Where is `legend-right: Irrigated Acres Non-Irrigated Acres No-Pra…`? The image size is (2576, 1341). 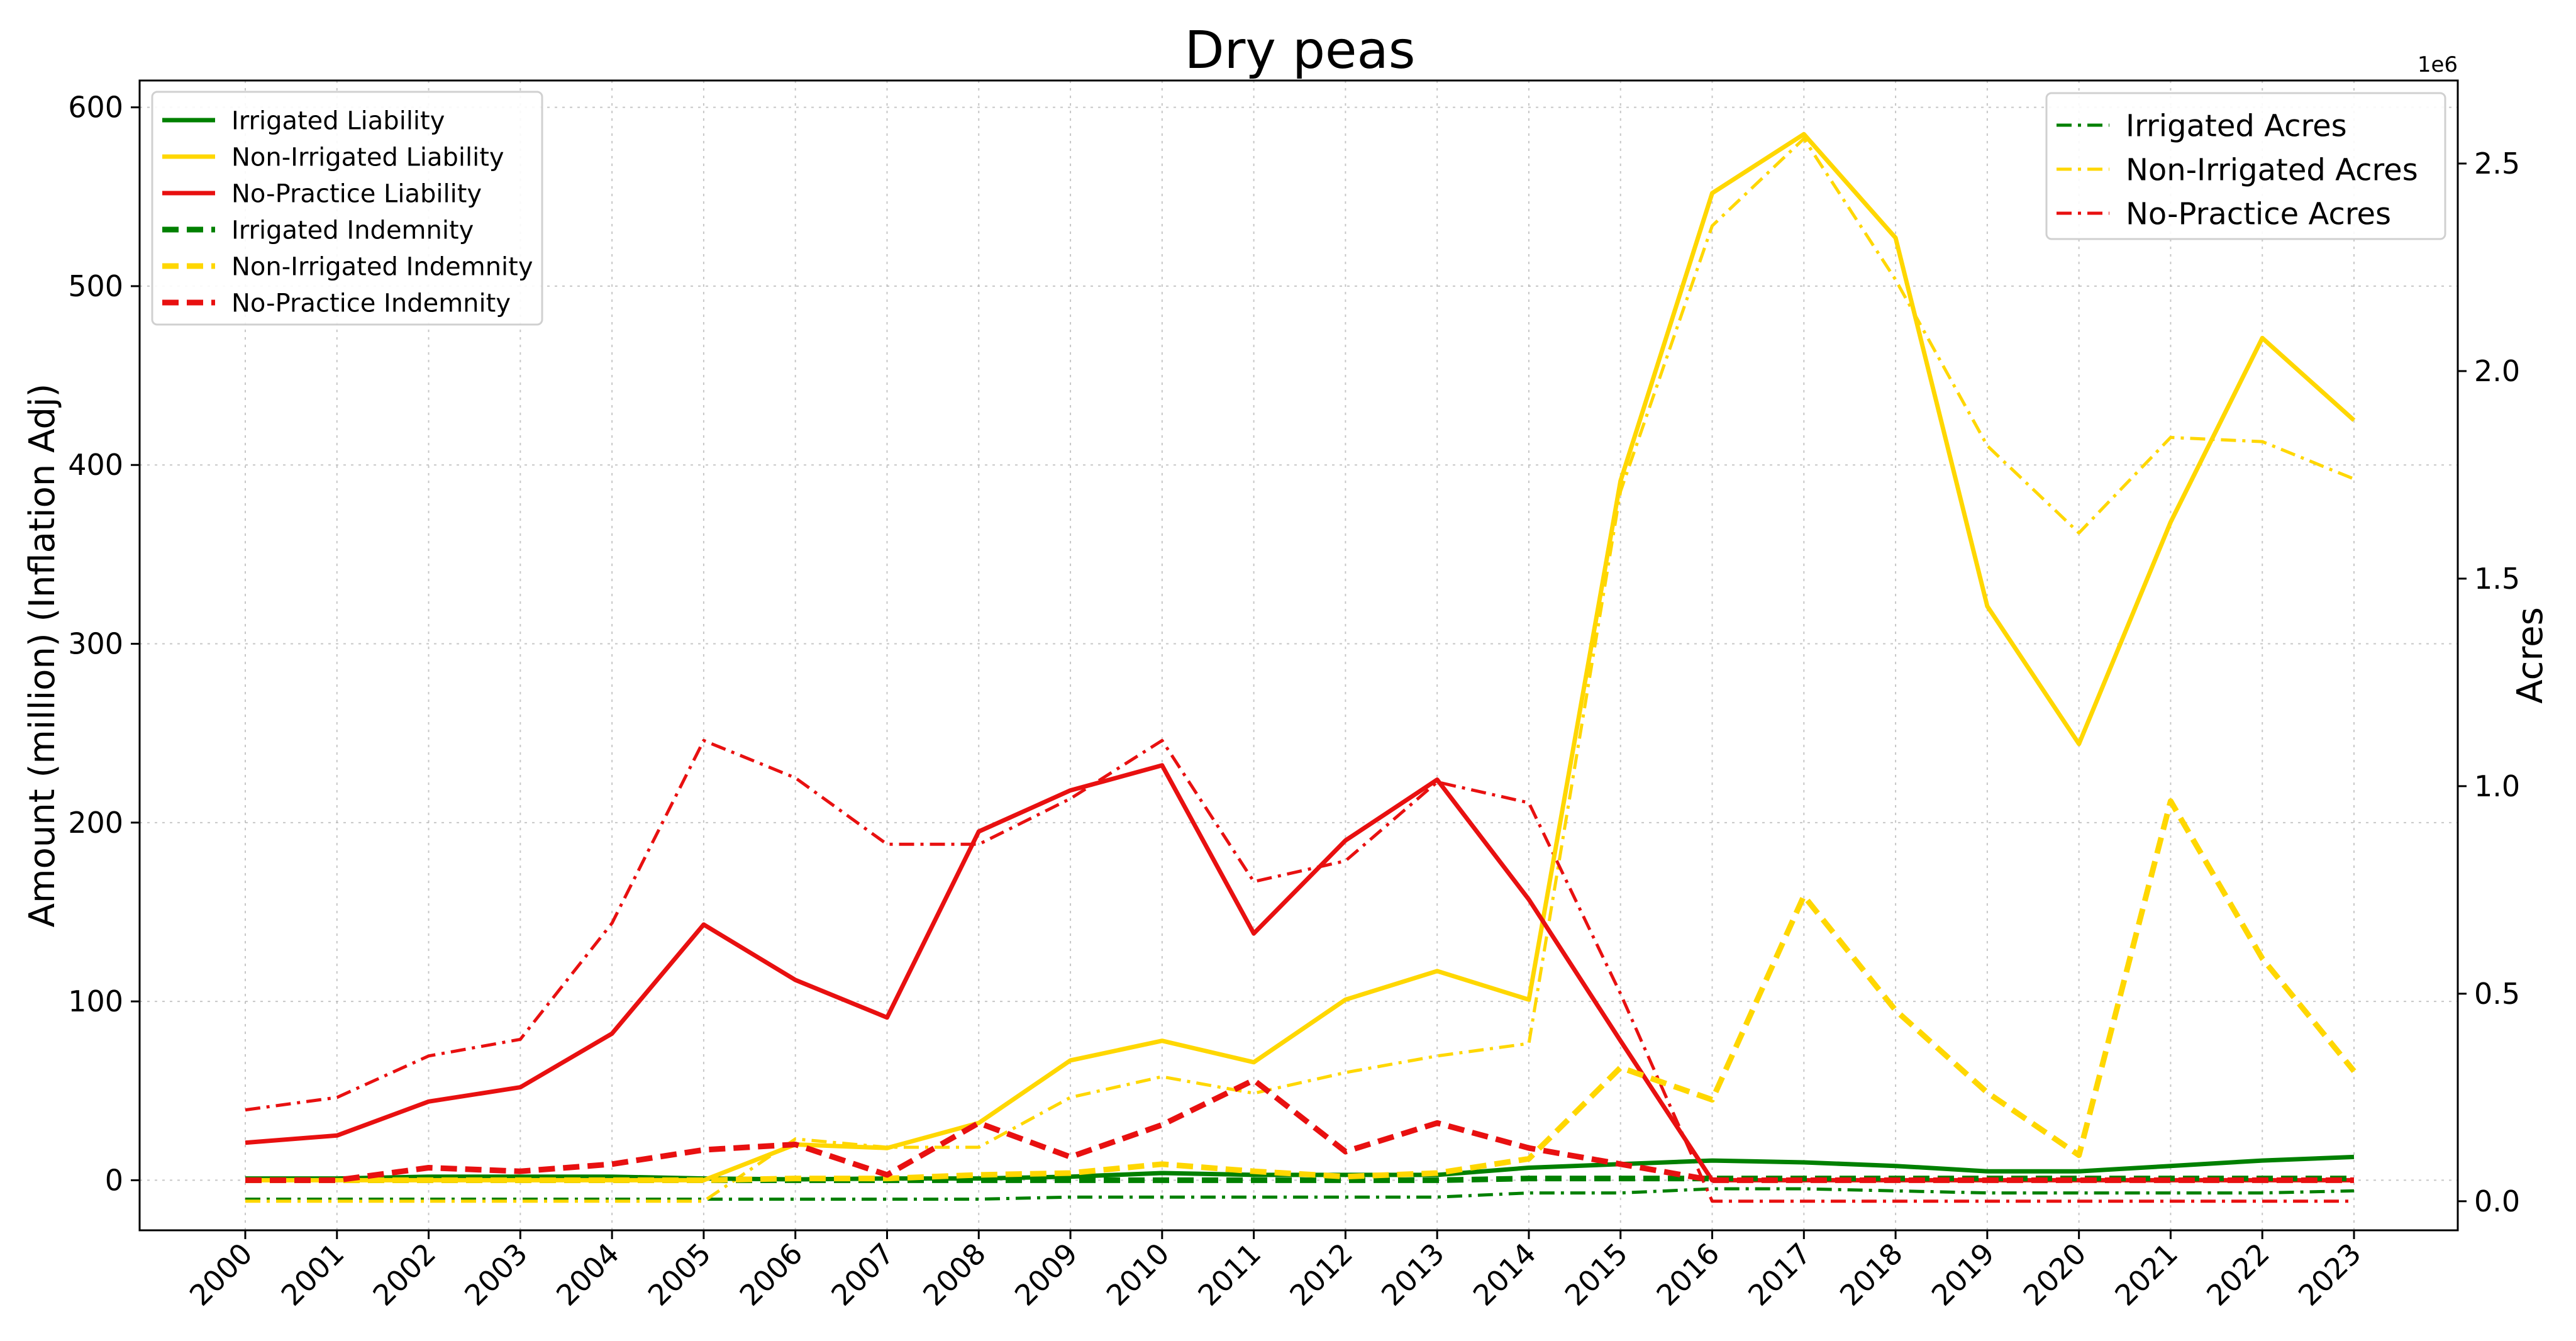
legend-right: Irrigated Acres Non-Irrigated Acres No-Pra… is located at coordinates (2245, 166).